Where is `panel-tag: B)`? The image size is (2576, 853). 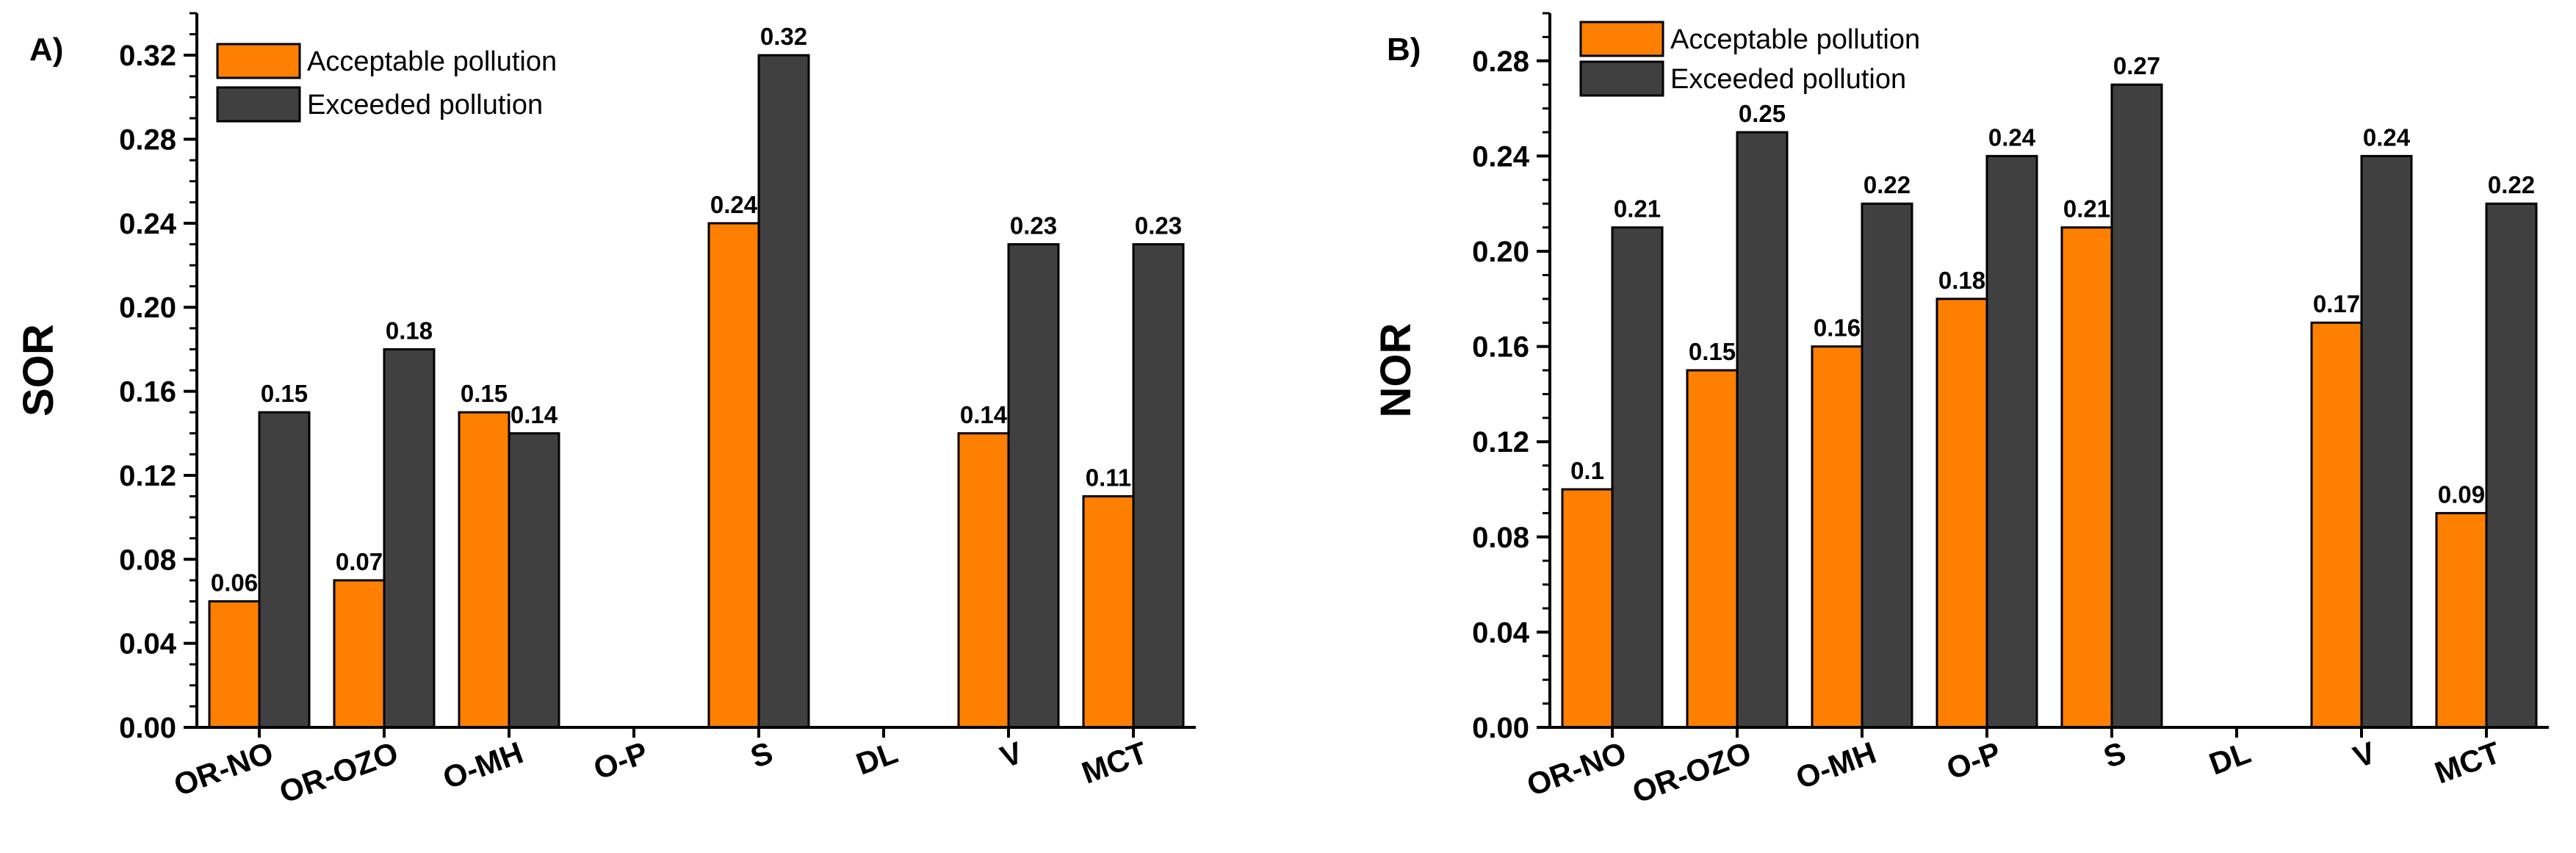 panel-tag: B) is located at coordinates (1404, 50).